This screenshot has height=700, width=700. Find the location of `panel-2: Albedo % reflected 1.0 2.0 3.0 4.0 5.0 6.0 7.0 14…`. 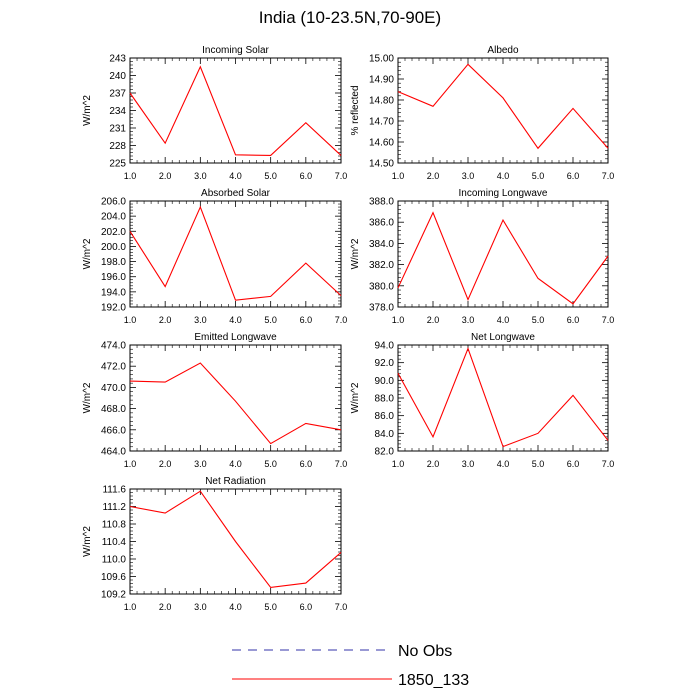

panel-2: Albedo % reflected 1.0 2.0 3.0 4.0 5.0 6.0 7.0 14… is located at coordinates (482, 113).